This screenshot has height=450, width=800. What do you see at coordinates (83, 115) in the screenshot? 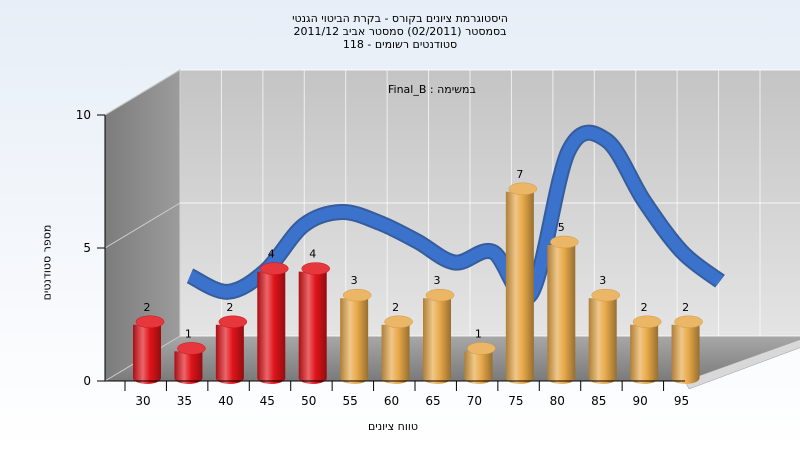
I see `y-tick-label: 10` at bounding box center [83, 115].